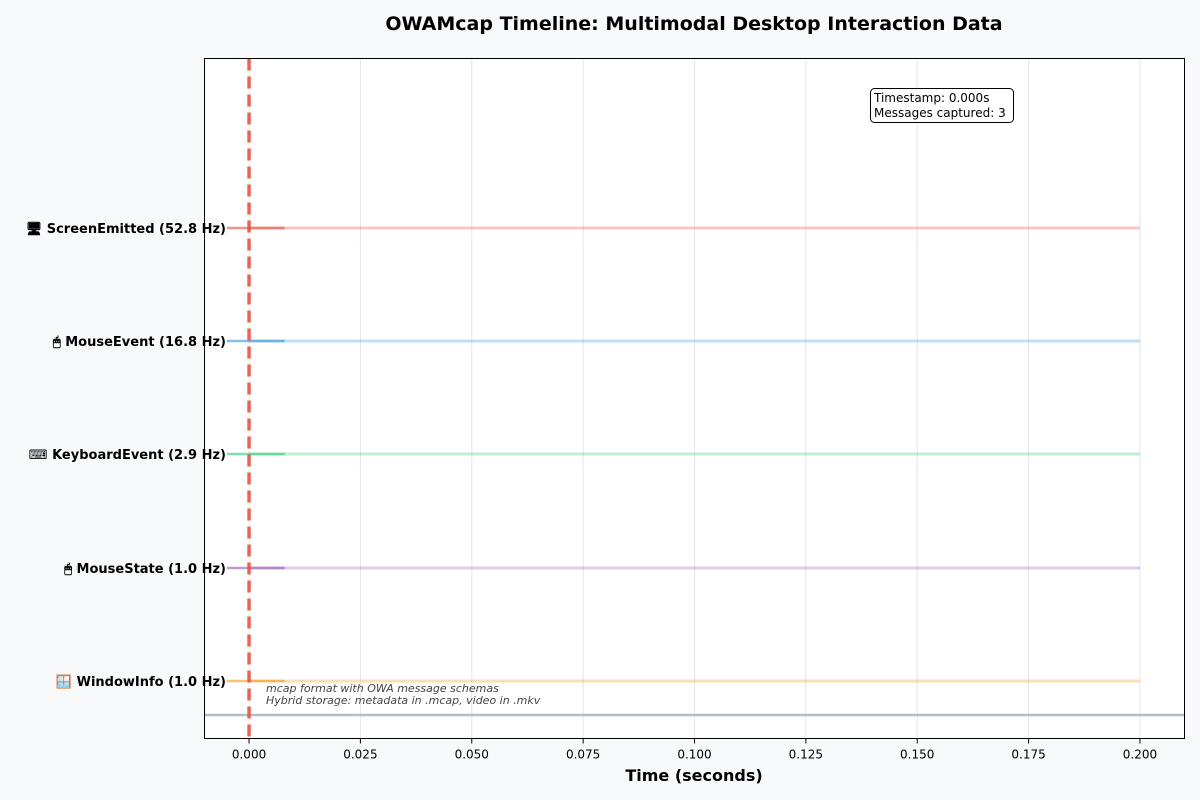 This screenshot has width=1200, height=800. What do you see at coordinates (126, 229) in the screenshot?
I see `series-label: 🖥 ScreenEmitted (52.8 Hz)` at bounding box center [126, 229].